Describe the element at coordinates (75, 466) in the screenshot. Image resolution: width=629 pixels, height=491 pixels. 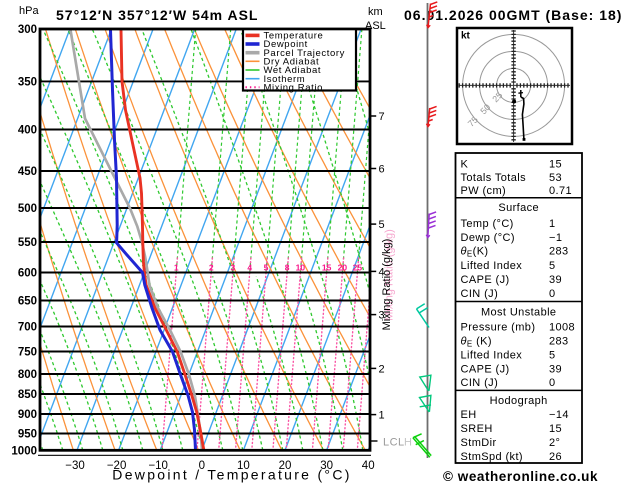
I see `svg-text: −30` at that location.